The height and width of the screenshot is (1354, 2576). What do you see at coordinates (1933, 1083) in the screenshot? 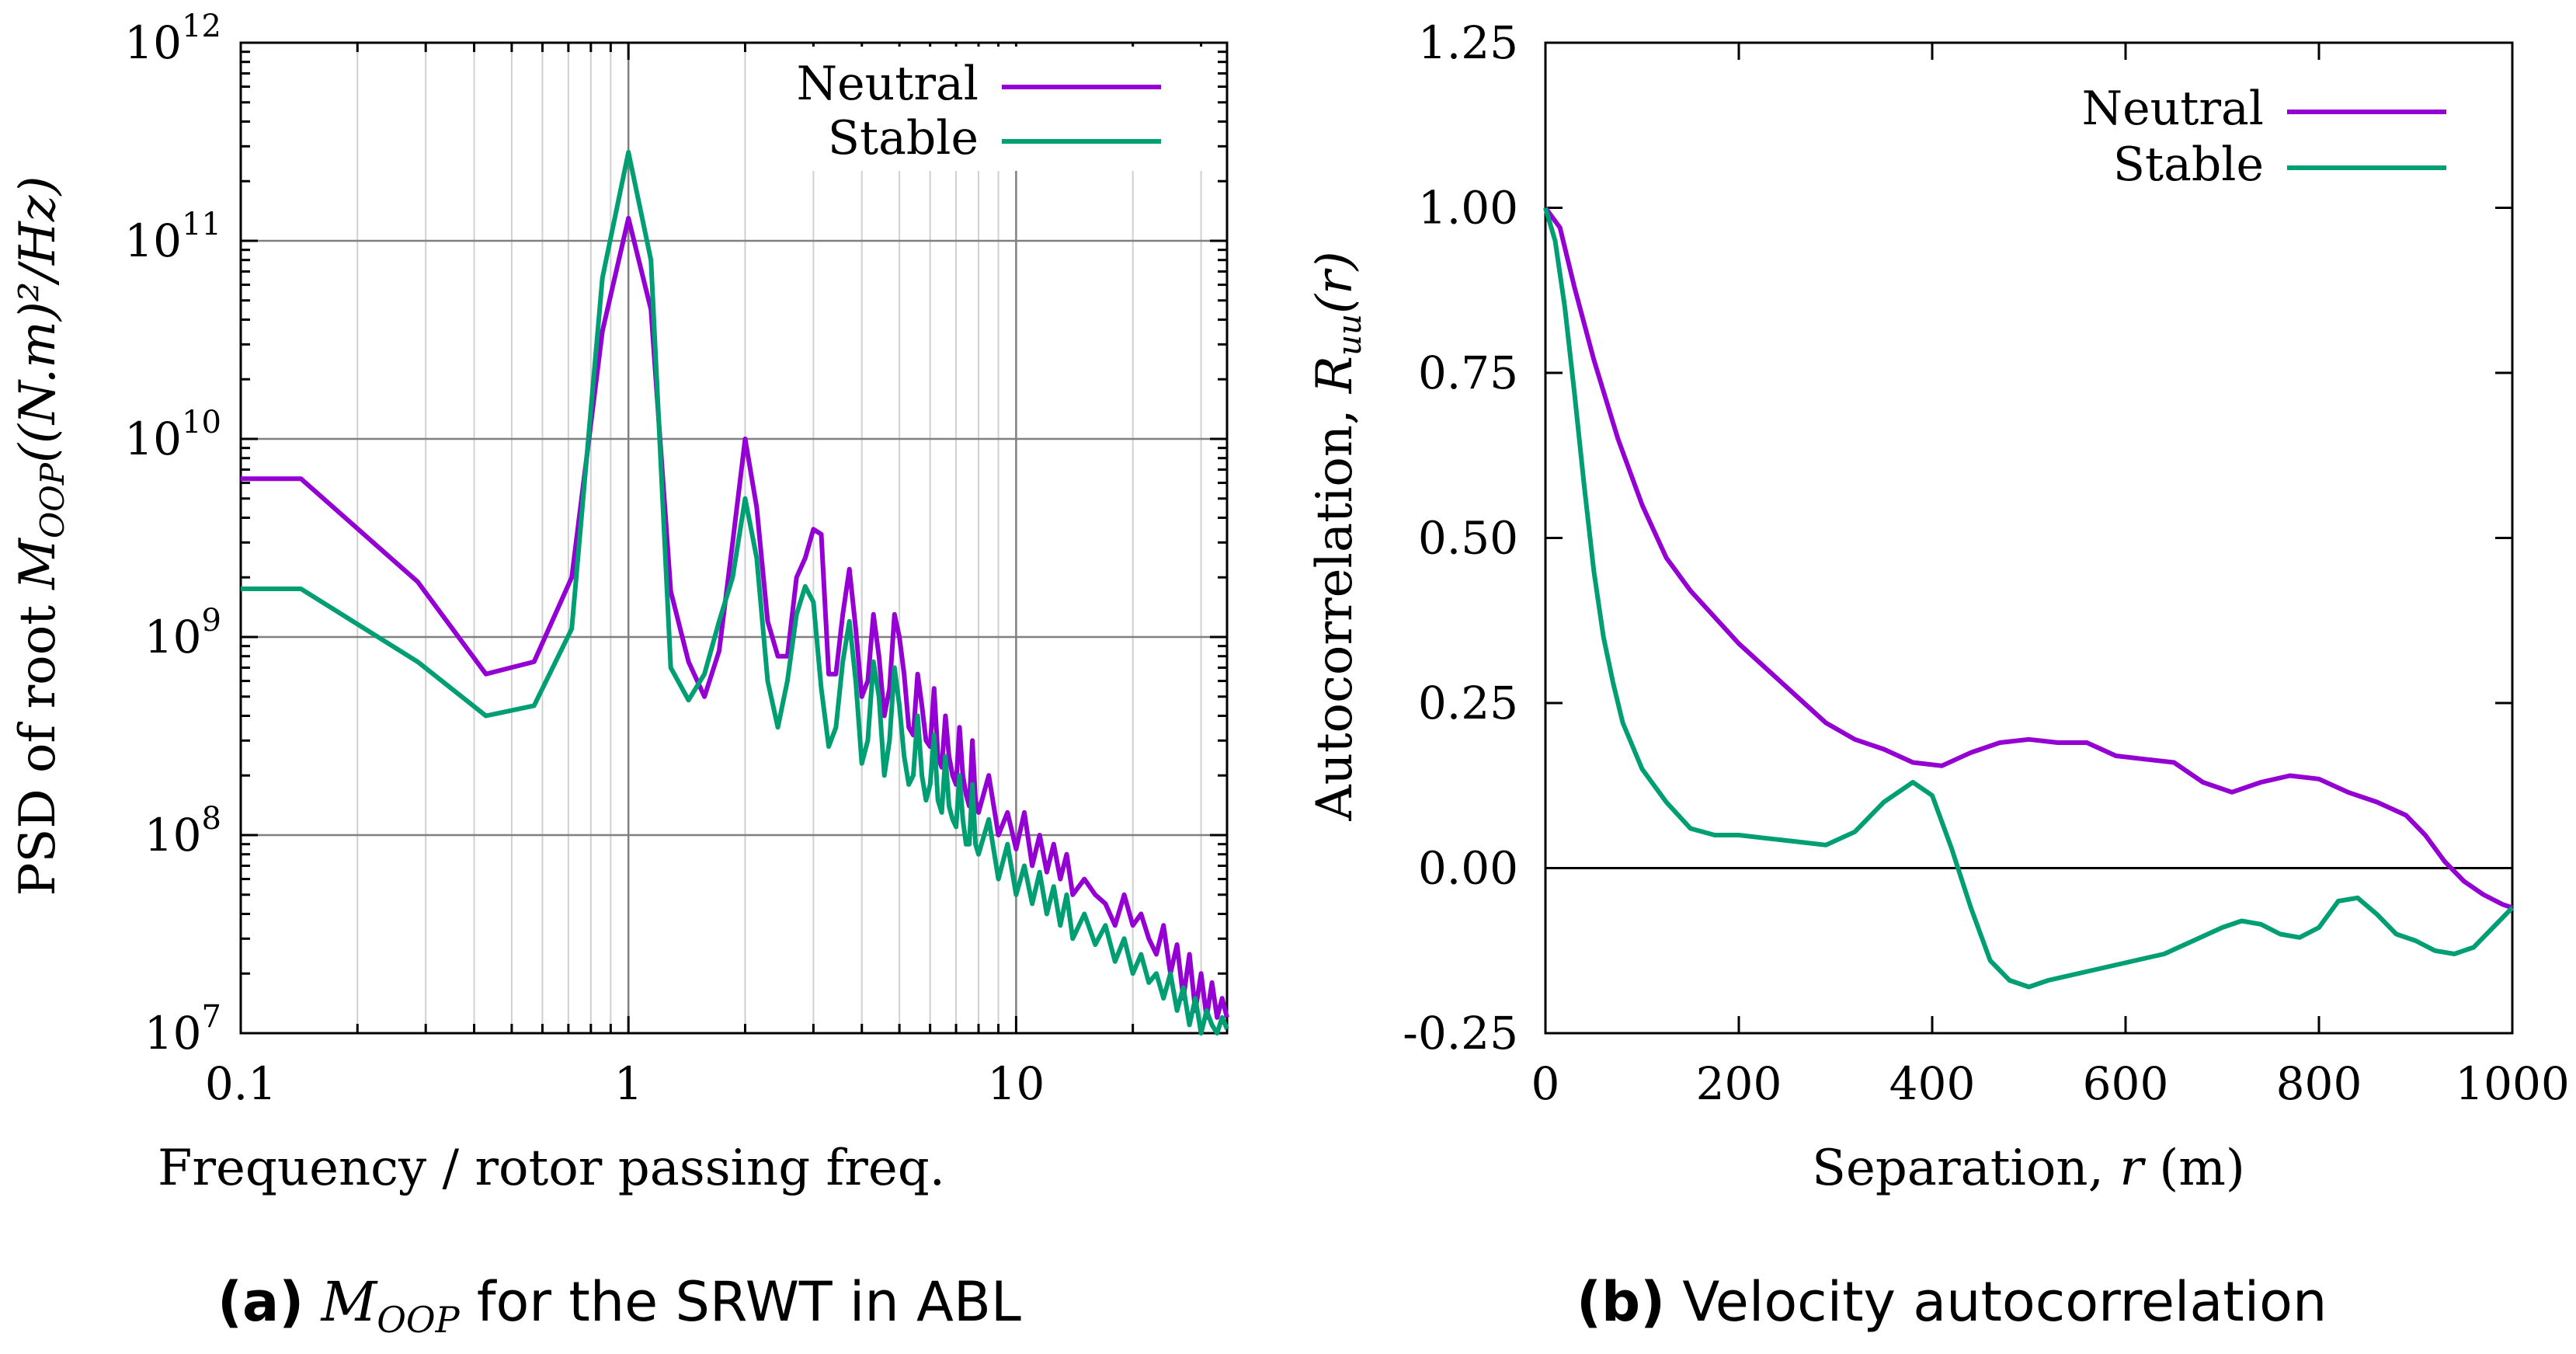
I see `x-tick-label: 400` at bounding box center [1933, 1083].